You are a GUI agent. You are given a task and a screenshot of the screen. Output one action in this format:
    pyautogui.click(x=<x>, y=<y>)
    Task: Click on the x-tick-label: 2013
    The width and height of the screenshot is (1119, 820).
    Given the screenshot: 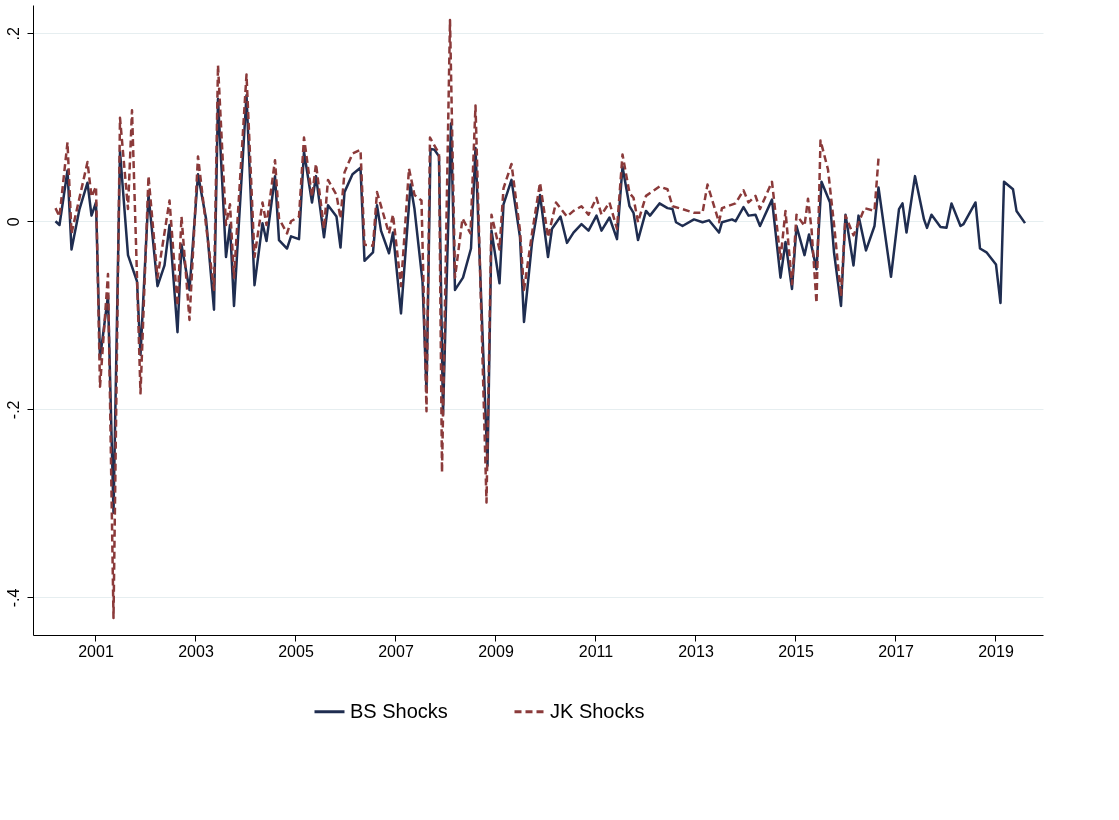 What is the action you would take?
    pyautogui.click(x=696, y=651)
    